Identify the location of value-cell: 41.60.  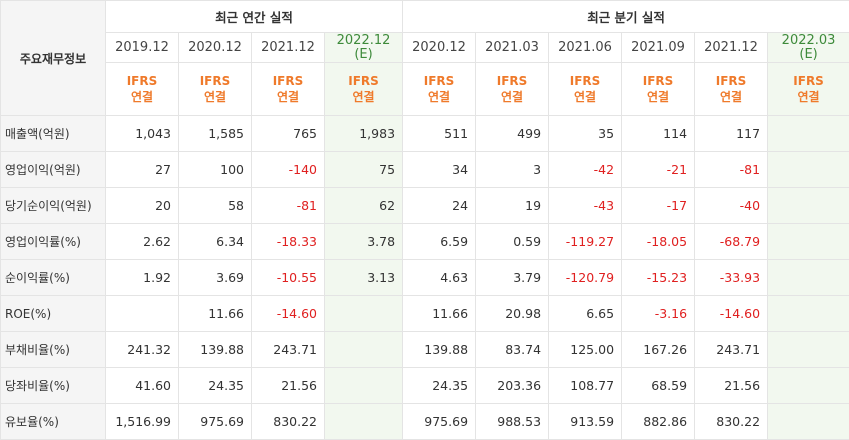
(142, 385).